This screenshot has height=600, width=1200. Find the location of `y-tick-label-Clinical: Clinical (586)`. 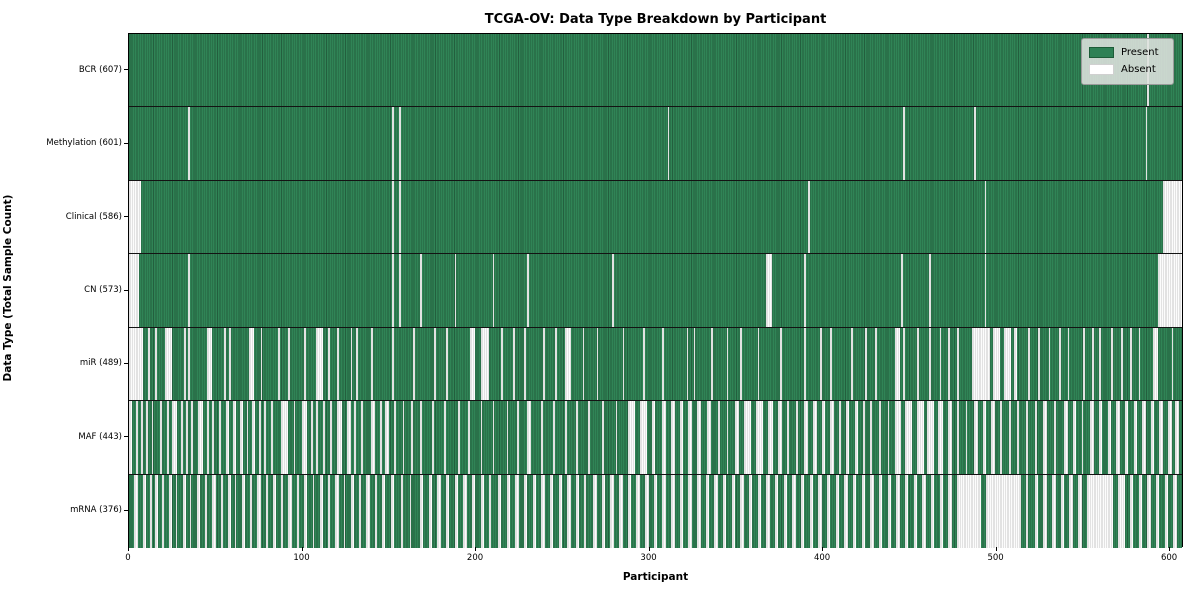

y-tick-label-Clinical: Clinical (586) is located at coordinates (93, 216).